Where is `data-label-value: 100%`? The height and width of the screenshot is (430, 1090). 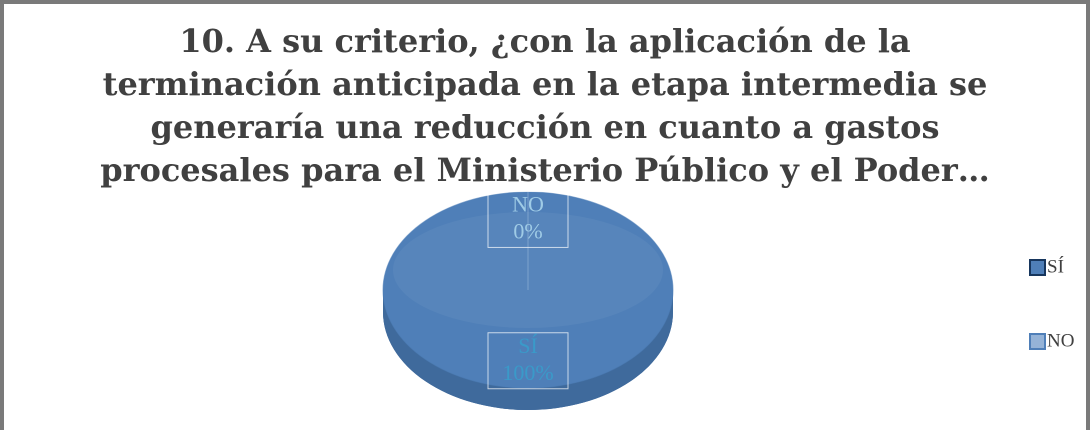 data-label-value: 100% is located at coordinates (527, 372).